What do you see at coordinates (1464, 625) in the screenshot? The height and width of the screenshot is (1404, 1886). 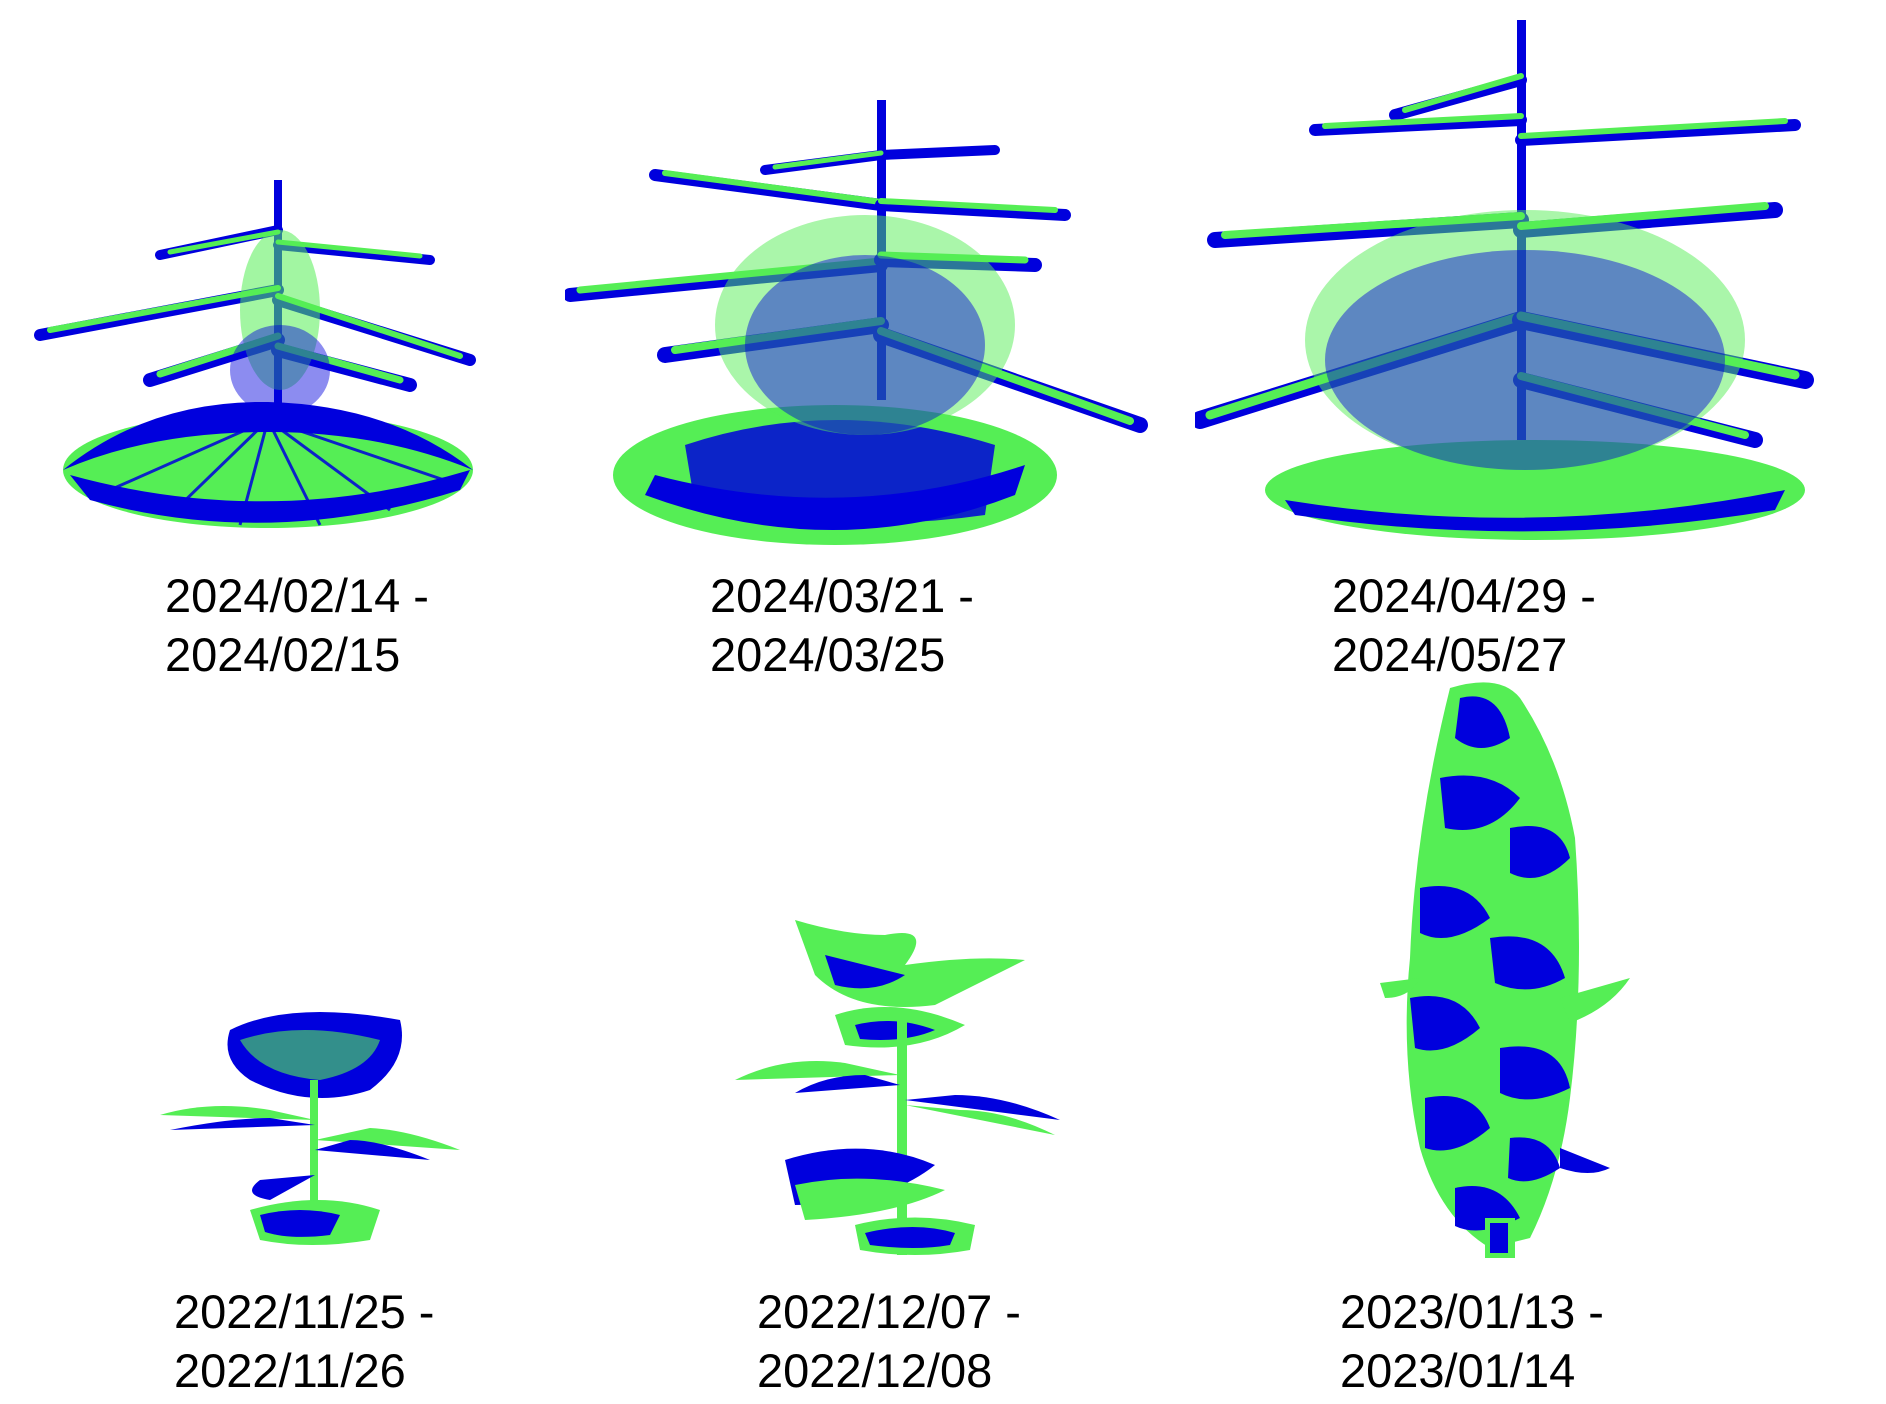 I see `date-range-caption: 2024/04/29 - 2024/05/27` at bounding box center [1464, 625].